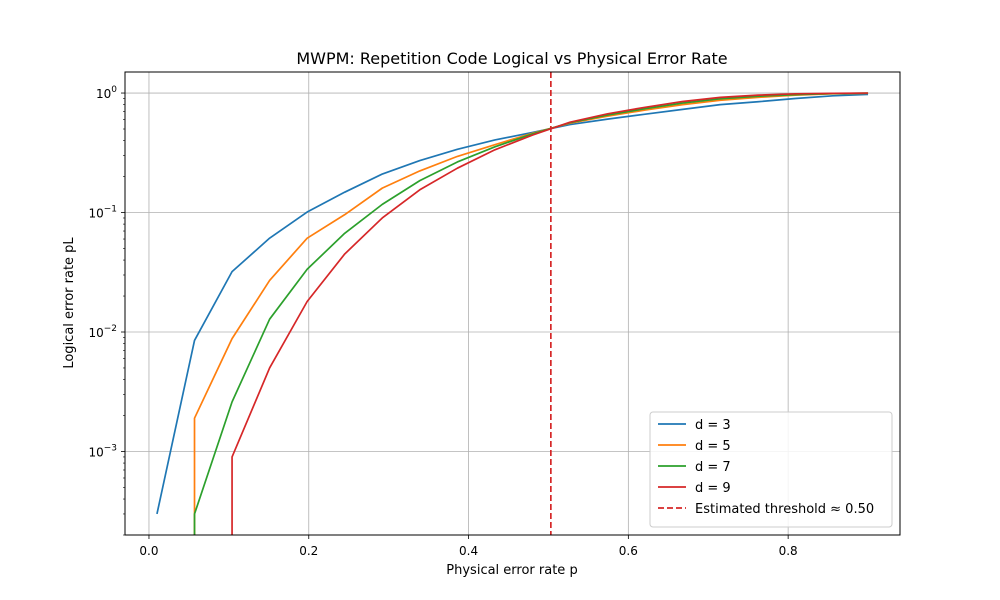  What do you see at coordinates (102, 213) in the screenshot?
I see `y-tick-label: 10⁻¹` at bounding box center [102, 213].